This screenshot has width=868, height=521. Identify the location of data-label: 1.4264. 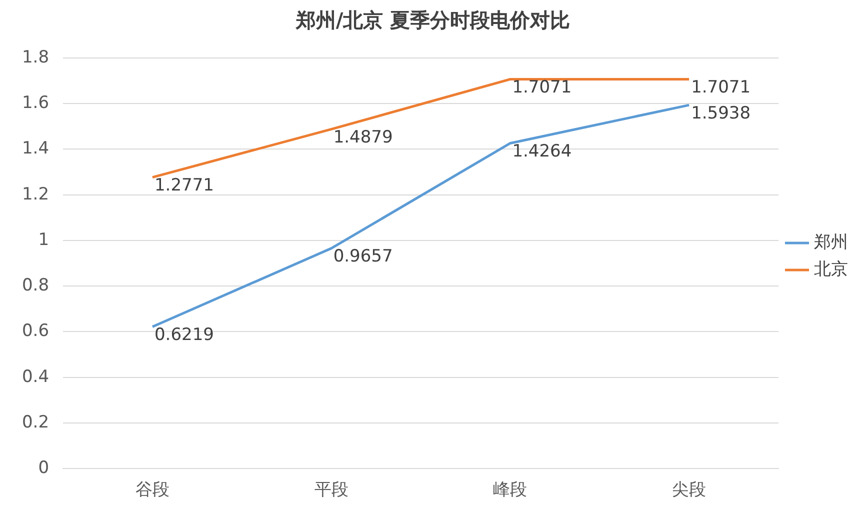
(542, 152).